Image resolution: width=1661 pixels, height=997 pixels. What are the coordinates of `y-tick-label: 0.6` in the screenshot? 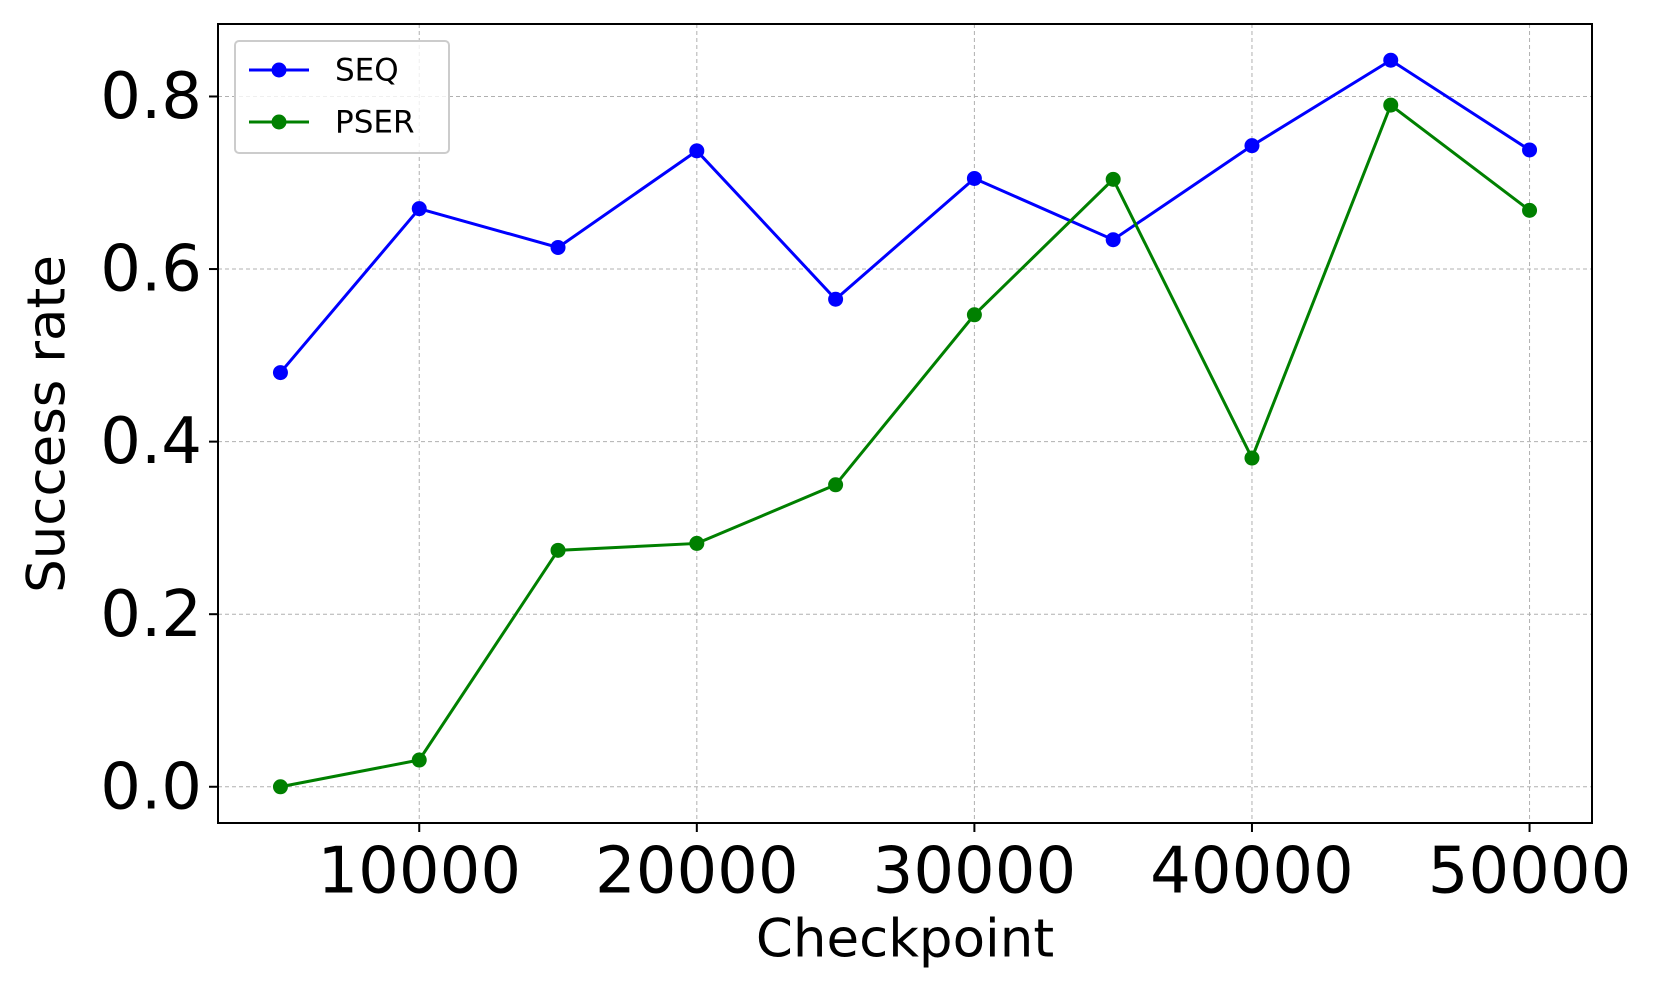 It's located at (151, 270).